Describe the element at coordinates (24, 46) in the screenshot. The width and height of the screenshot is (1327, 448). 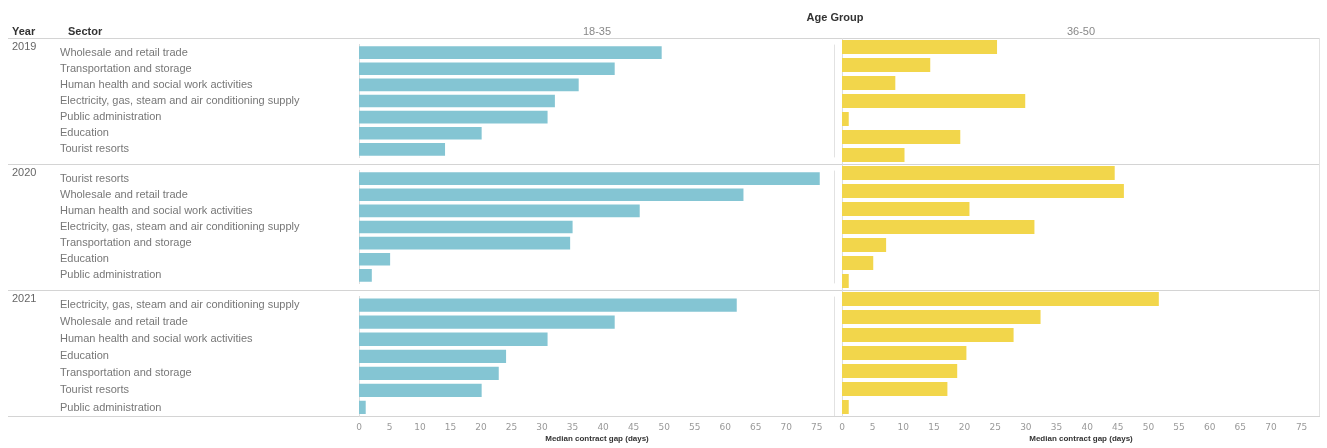
I see `y-axis-title: 2019` at that location.